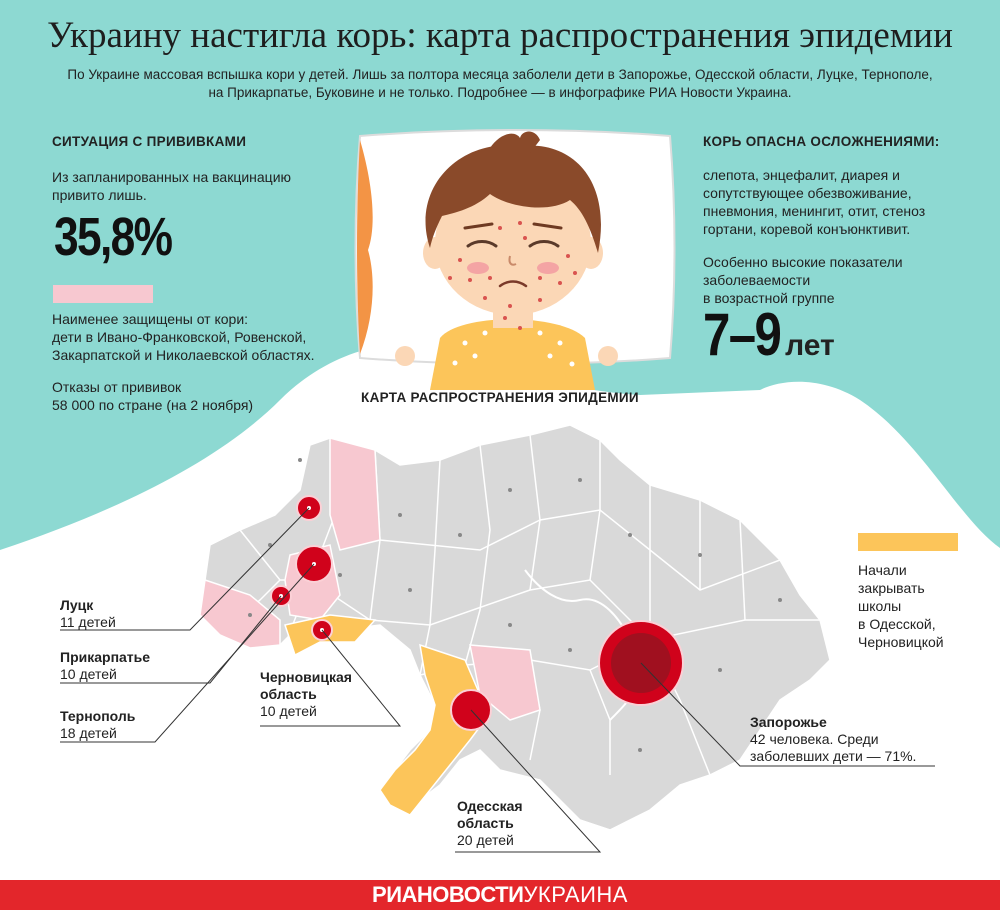  I want to click on footer-bar, so click(500, 895).